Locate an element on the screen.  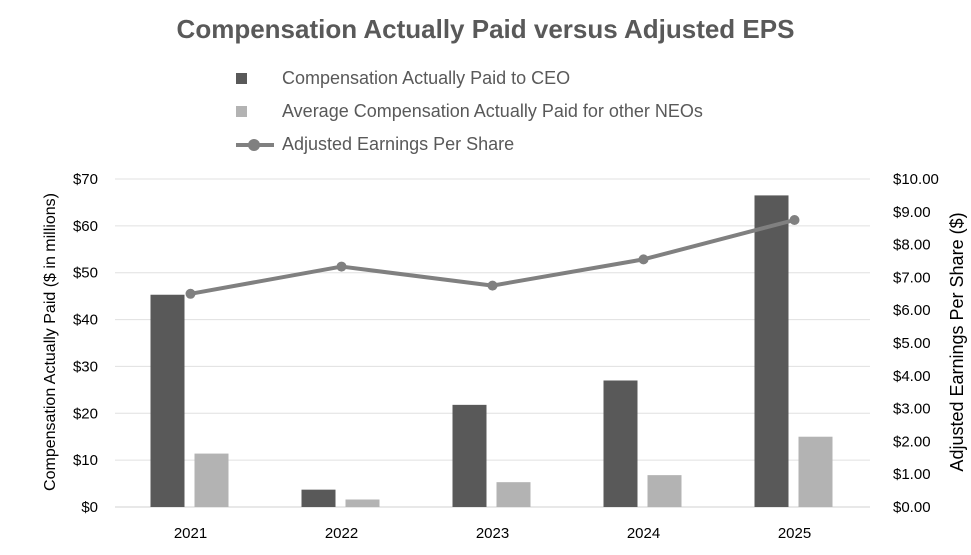
y2-axis-title: Adjusted Earnings Per Share ($) is located at coordinates (957, 341).